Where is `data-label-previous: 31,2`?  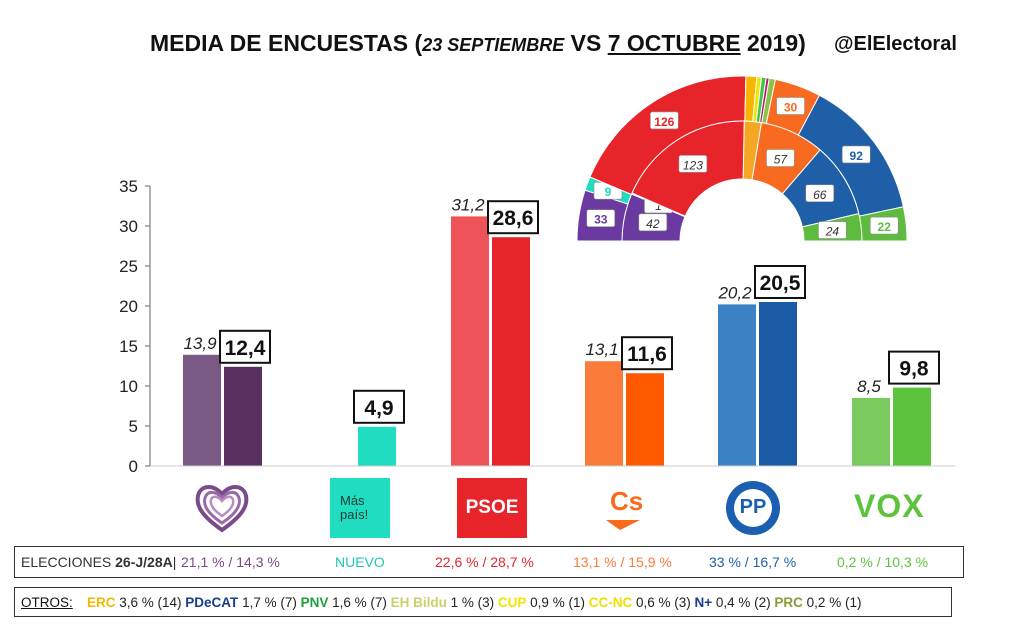
data-label-previous: 31,2 is located at coordinates (468, 204).